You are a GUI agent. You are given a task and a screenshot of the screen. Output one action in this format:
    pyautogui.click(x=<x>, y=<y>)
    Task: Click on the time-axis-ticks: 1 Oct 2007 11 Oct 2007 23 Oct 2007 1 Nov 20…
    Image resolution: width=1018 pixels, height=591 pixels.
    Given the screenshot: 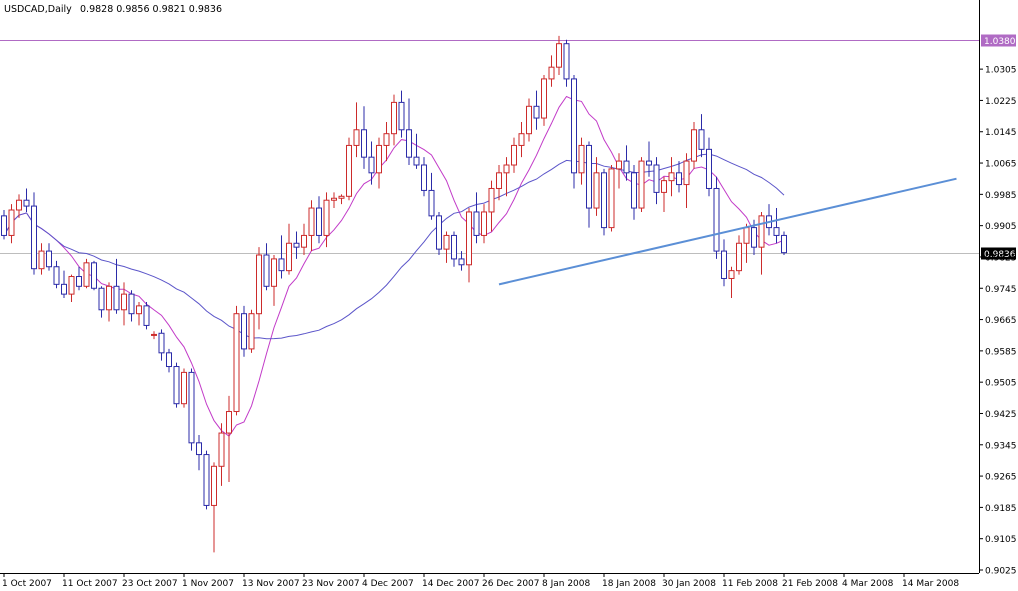 What is the action you would take?
    pyautogui.click(x=480, y=581)
    